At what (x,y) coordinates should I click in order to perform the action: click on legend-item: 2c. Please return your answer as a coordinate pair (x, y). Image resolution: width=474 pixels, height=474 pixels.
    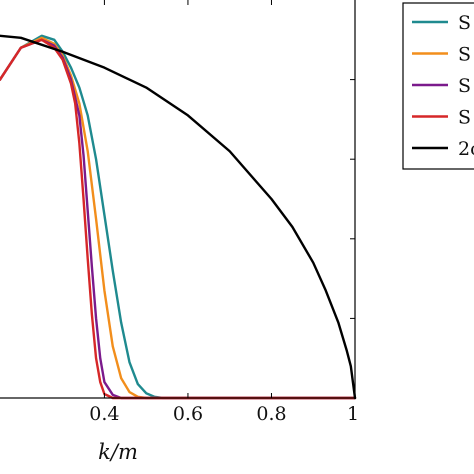
    Looking at the image, I should click on (443, 149).